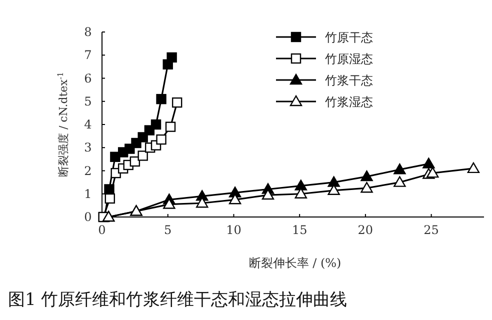  Describe the element at coordinates (88, 125) in the screenshot. I see `y-tick-label: 4` at that location.